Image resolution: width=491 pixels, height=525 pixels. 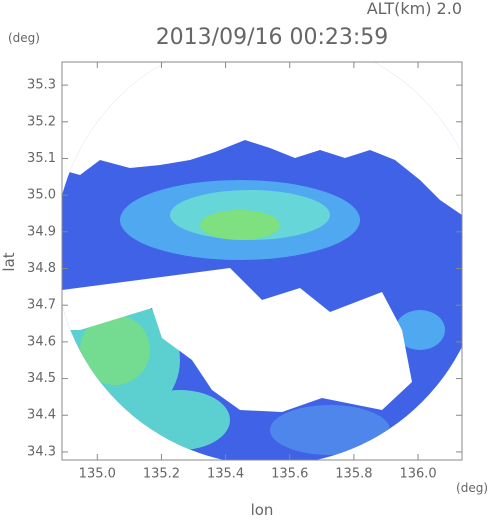 What do you see at coordinates (272, 37) in the screenshot?
I see `title: 2013/09/16 00:23:59` at bounding box center [272, 37].